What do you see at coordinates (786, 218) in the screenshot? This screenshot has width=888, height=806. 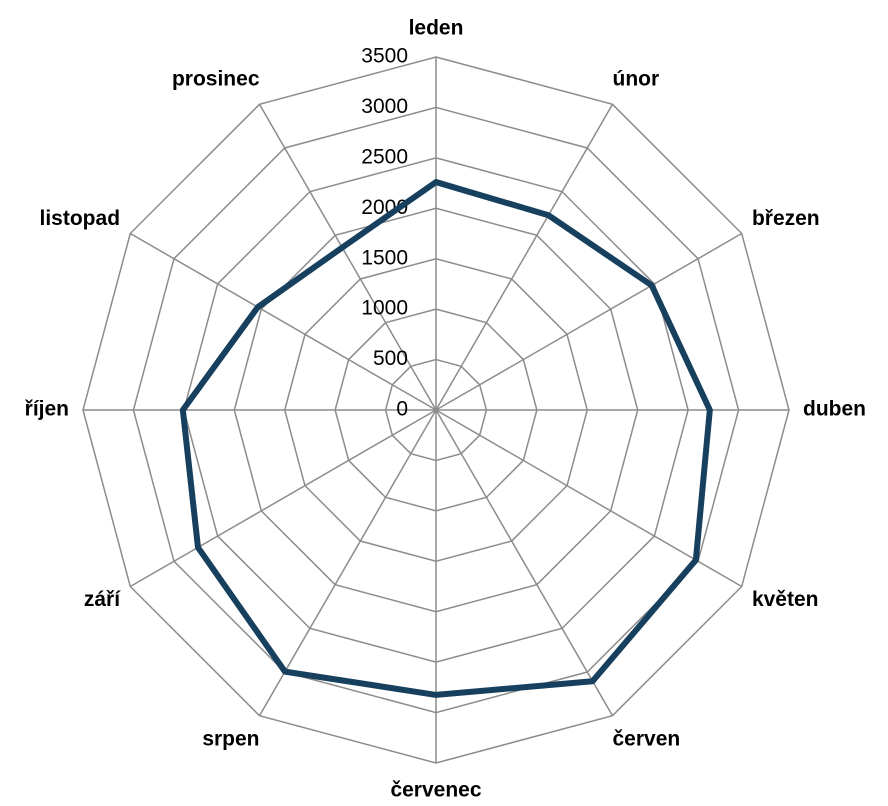 I see `category-label: březen` at bounding box center [786, 218].